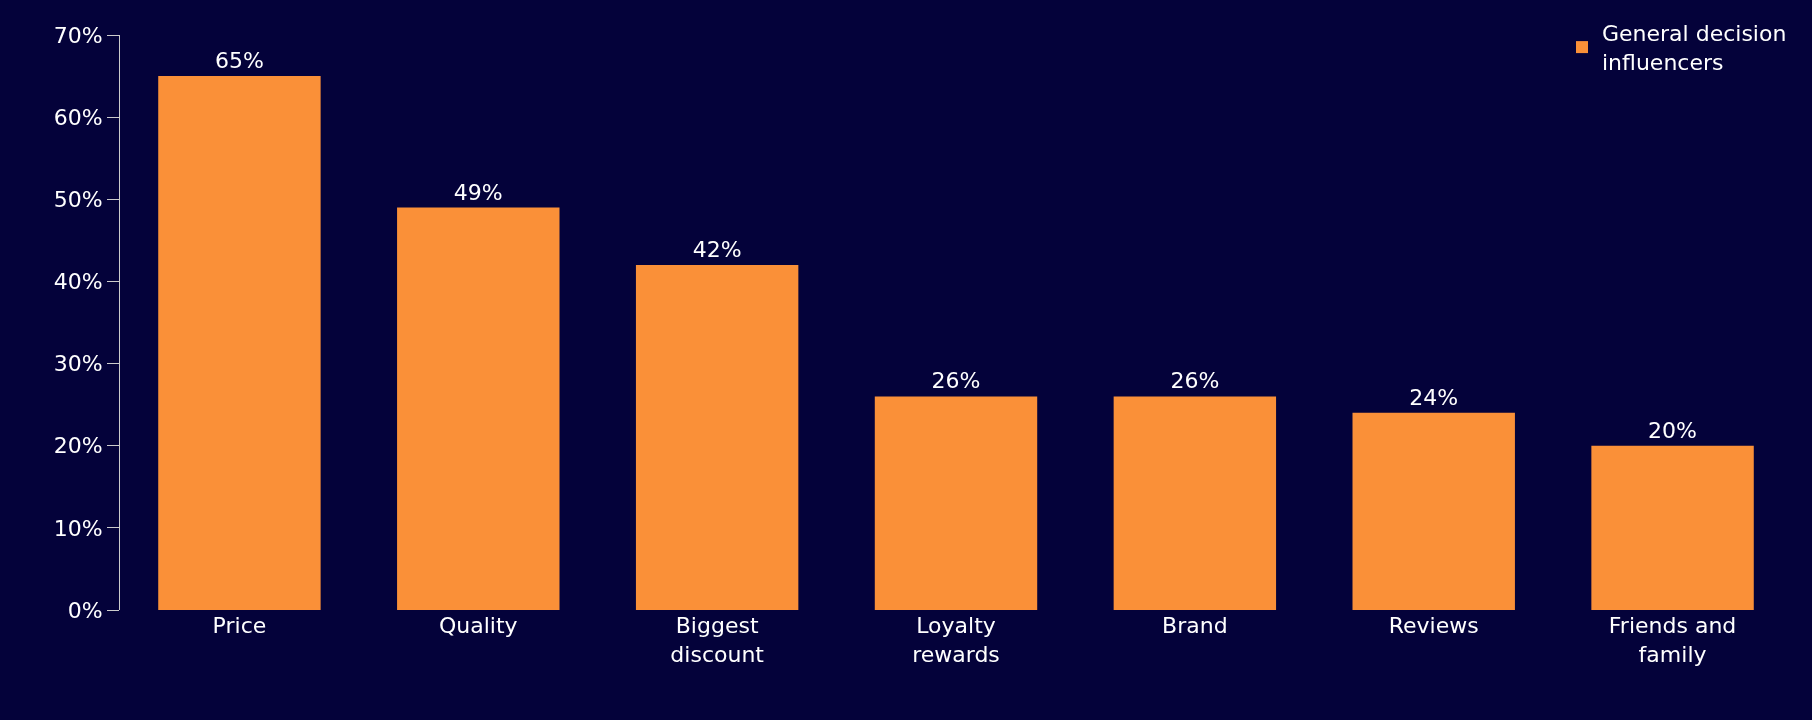 This screenshot has width=1812, height=720. What do you see at coordinates (1434, 397) in the screenshot?
I see `data-label: 24%` at bounding box center [1434, 397].